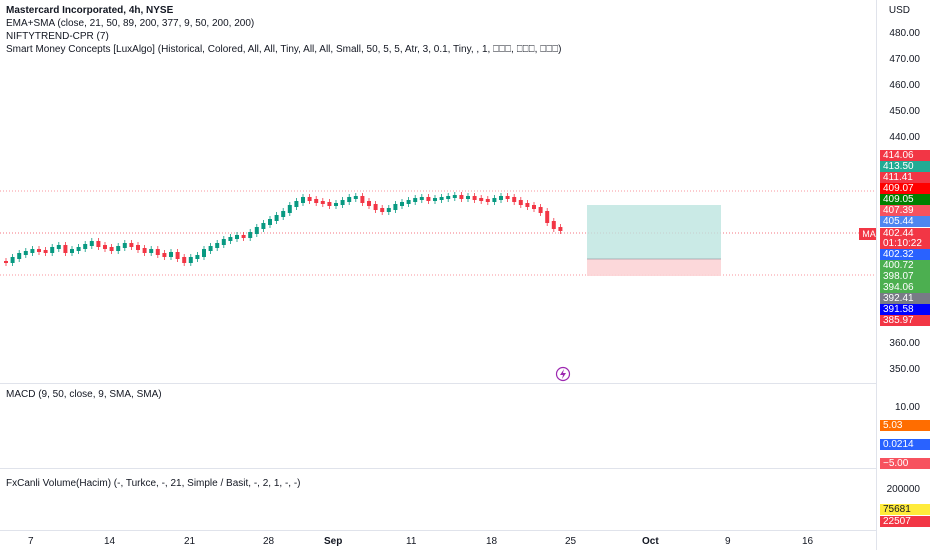 This screenshot has width=932, height=551. I want to click on candles-group, so click(283, 229).